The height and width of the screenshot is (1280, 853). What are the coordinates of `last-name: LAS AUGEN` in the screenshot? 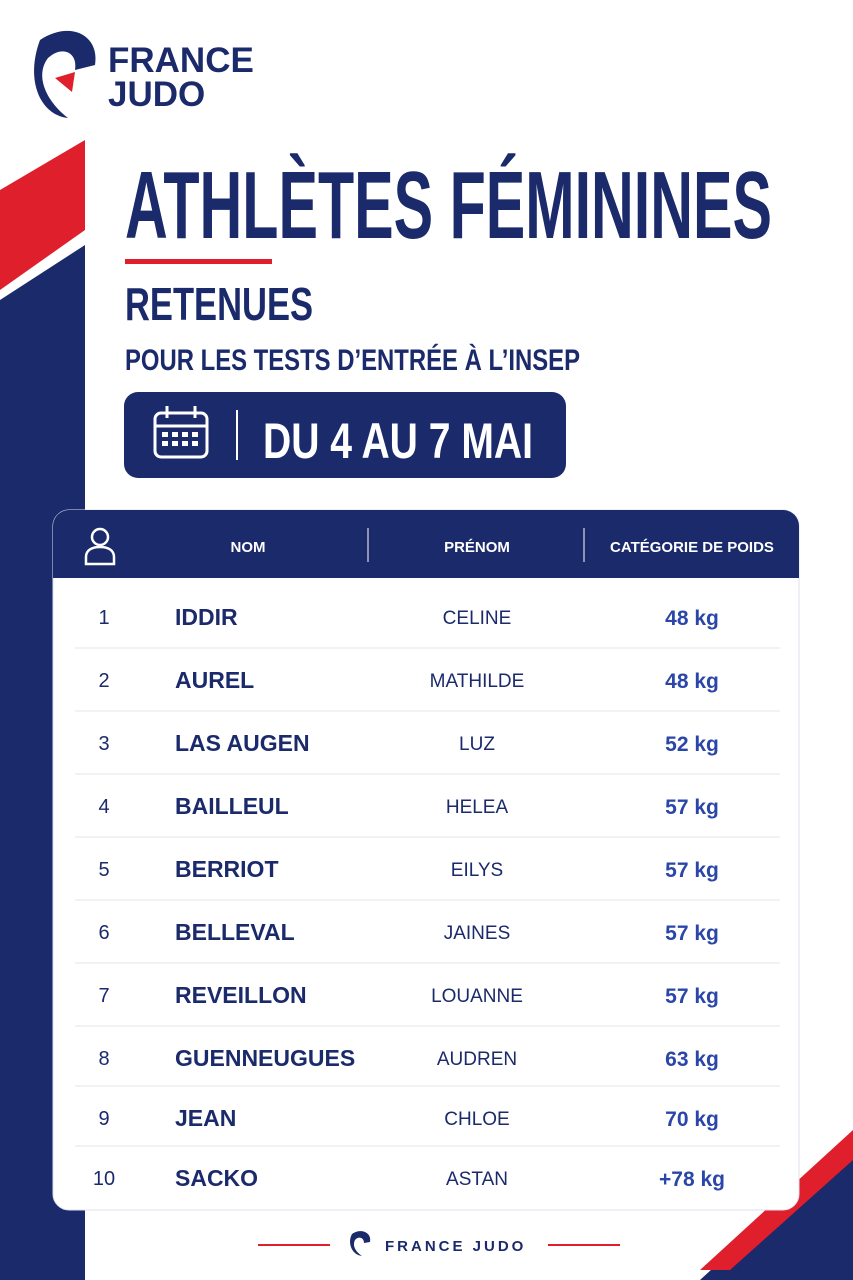 It's located at (242, 743).